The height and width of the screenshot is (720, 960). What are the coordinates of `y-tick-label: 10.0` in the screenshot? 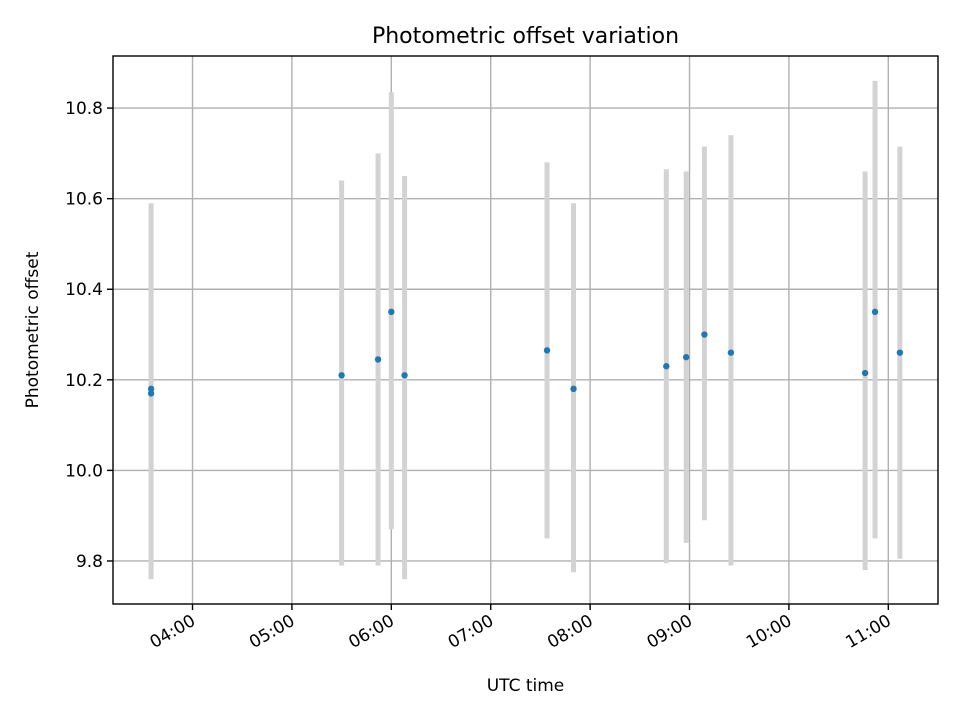 It's located at (84, 471).